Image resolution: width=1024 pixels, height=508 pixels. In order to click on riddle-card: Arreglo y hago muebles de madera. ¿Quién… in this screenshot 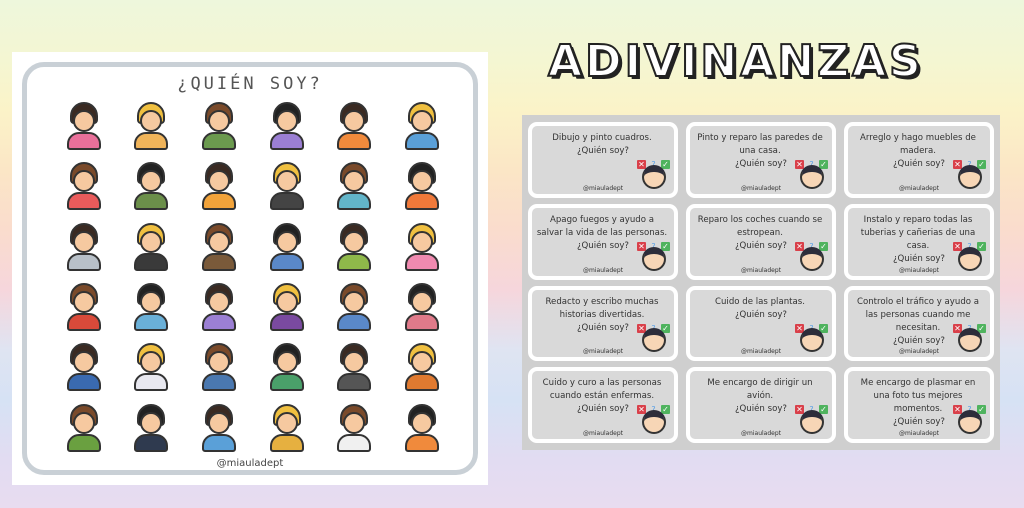, I will do `click(919, 160)`.